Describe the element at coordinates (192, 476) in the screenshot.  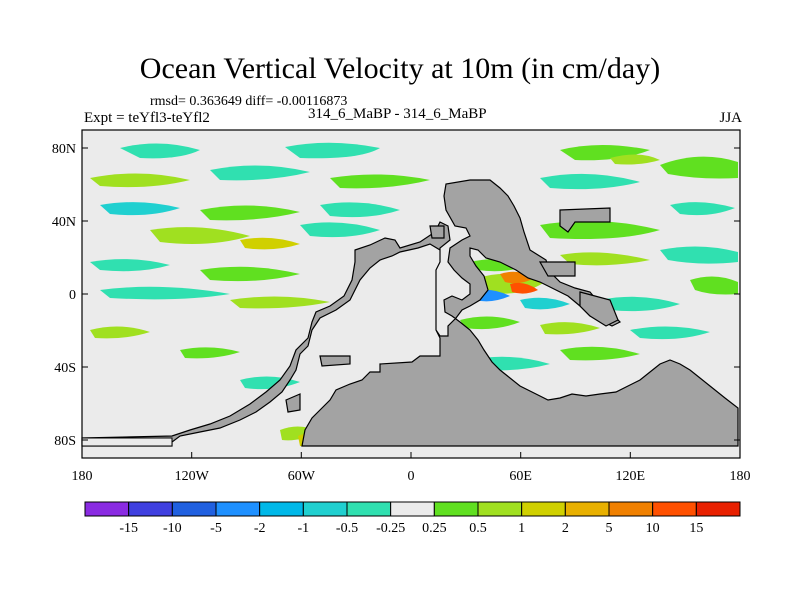
I see `lon-tick-label: 120W` at that location.